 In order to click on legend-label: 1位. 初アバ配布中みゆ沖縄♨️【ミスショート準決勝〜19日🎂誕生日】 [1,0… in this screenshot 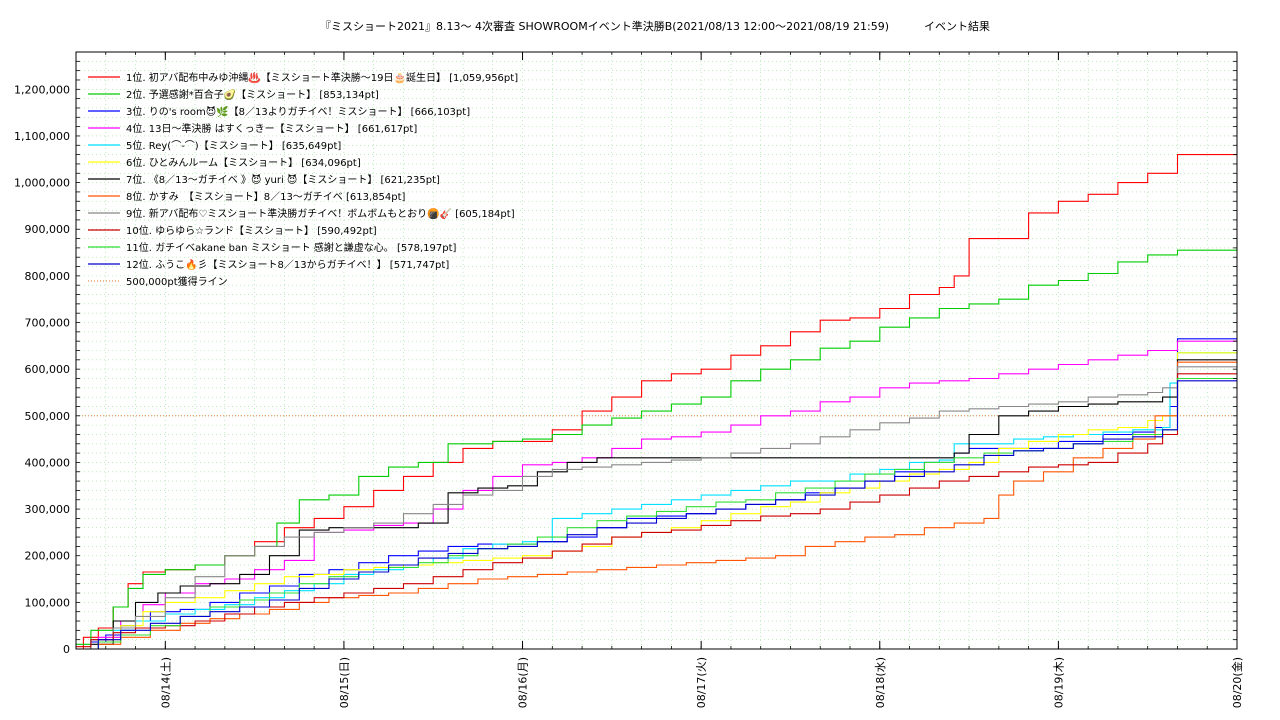, I will do `click(322, 77)`.